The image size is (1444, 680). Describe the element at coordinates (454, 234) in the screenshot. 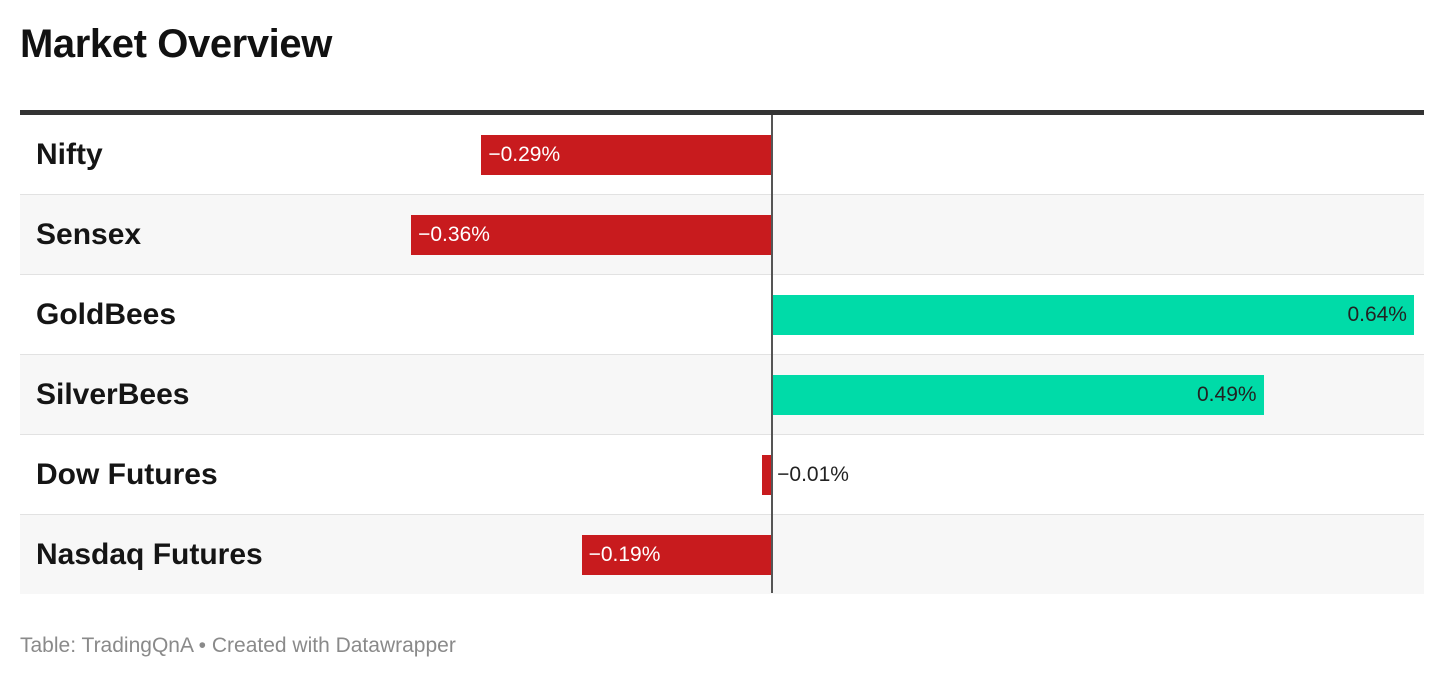

I see `bar-value-label: −0.36%` at that location.